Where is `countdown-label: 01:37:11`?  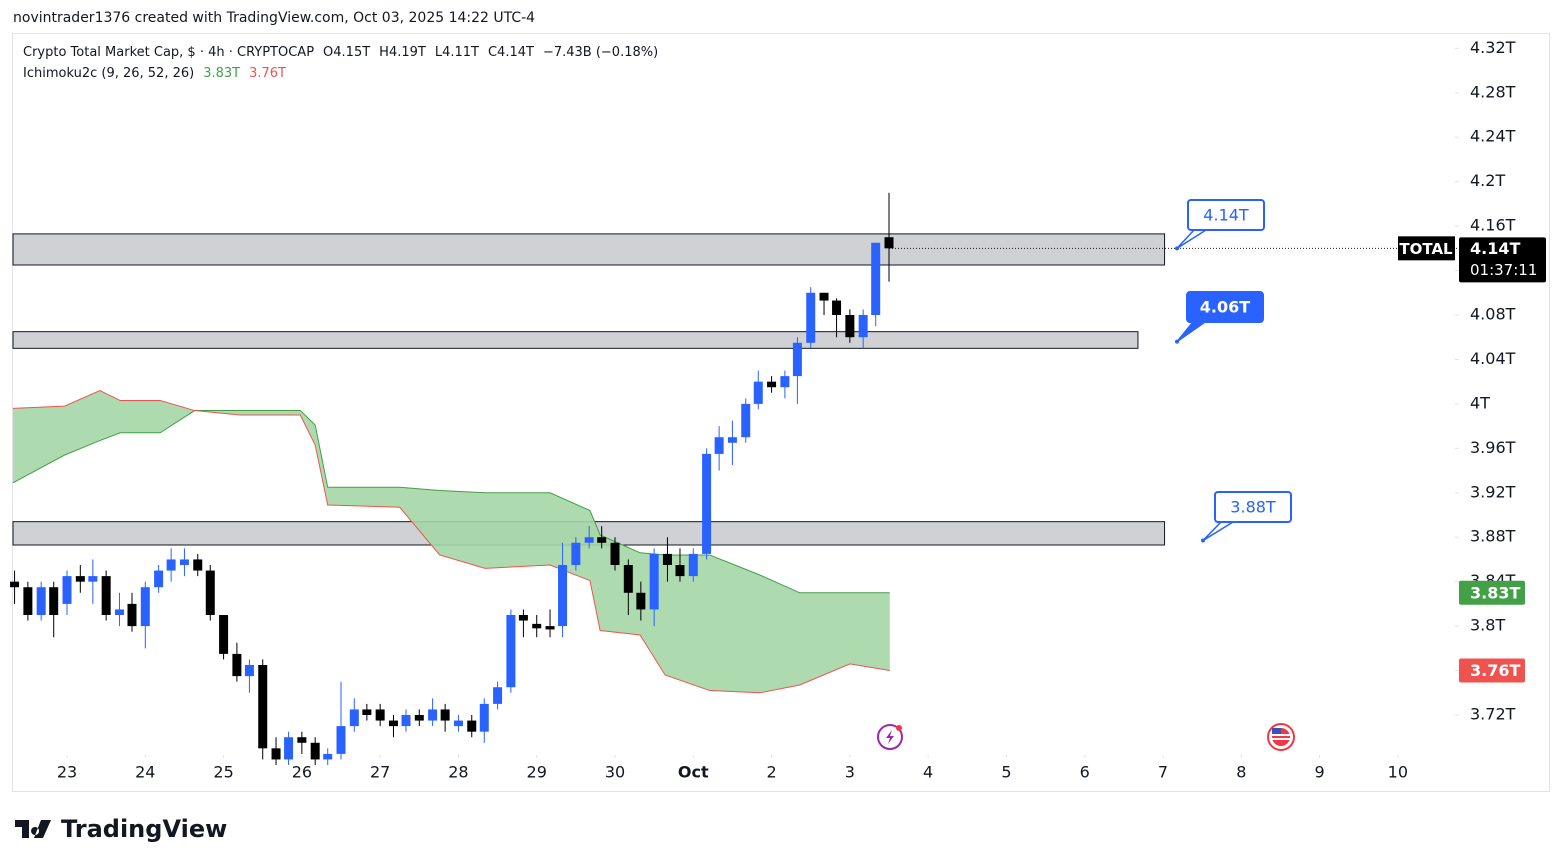 countdown-label: 01:37:11 is located at coordinates (1503, 270).